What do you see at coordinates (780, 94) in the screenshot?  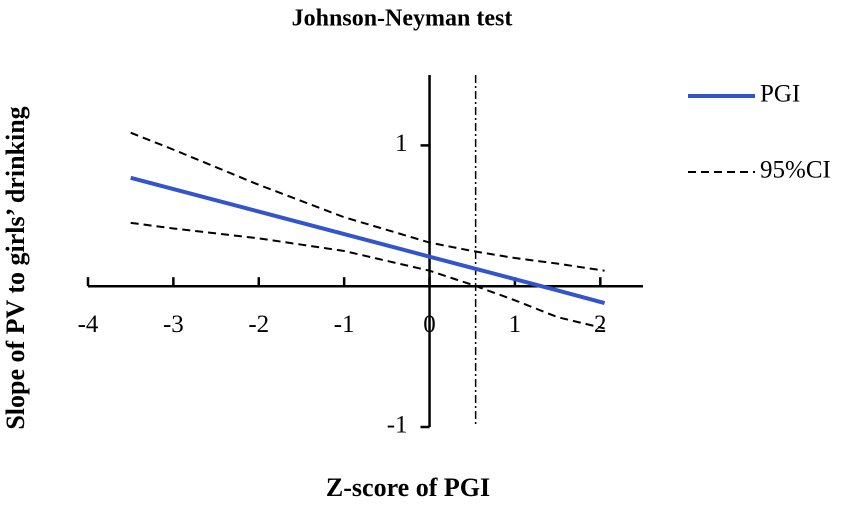 I see `legend-label: PGI` at bounding box center [780, 94].